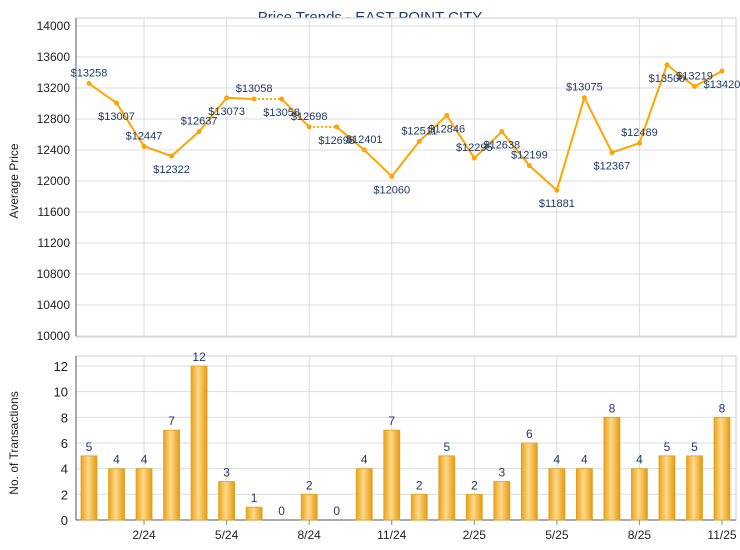 This screenshot has height=550, width=740. Describe the element at coordinates (64, 520) in the screenshot. I see `transactions-y-tick-label: 0` at that location.